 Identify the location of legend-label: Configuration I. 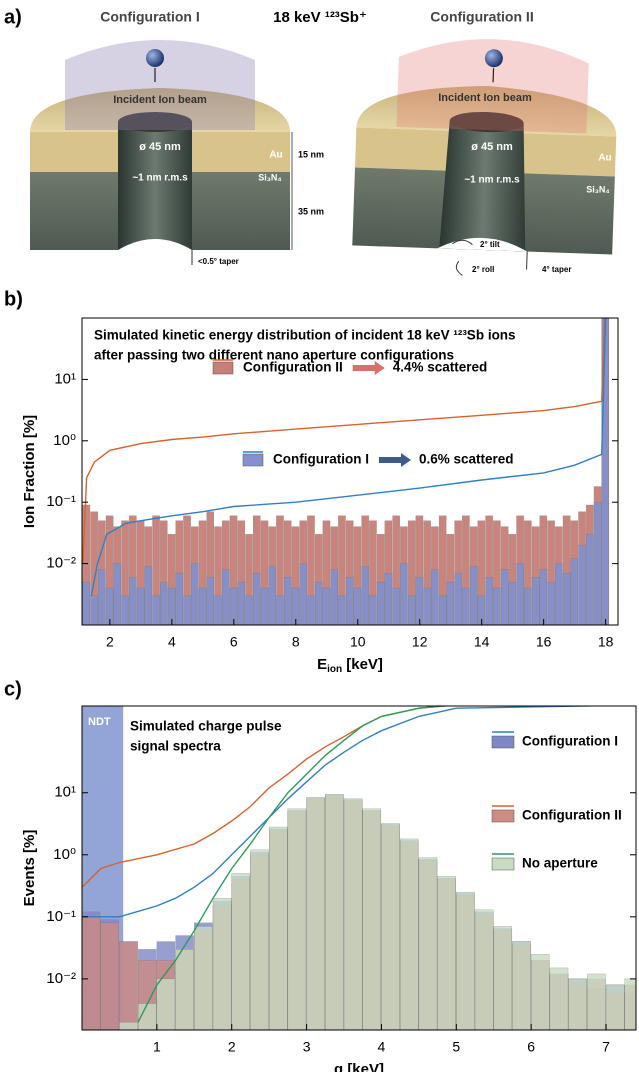
(321, 459).